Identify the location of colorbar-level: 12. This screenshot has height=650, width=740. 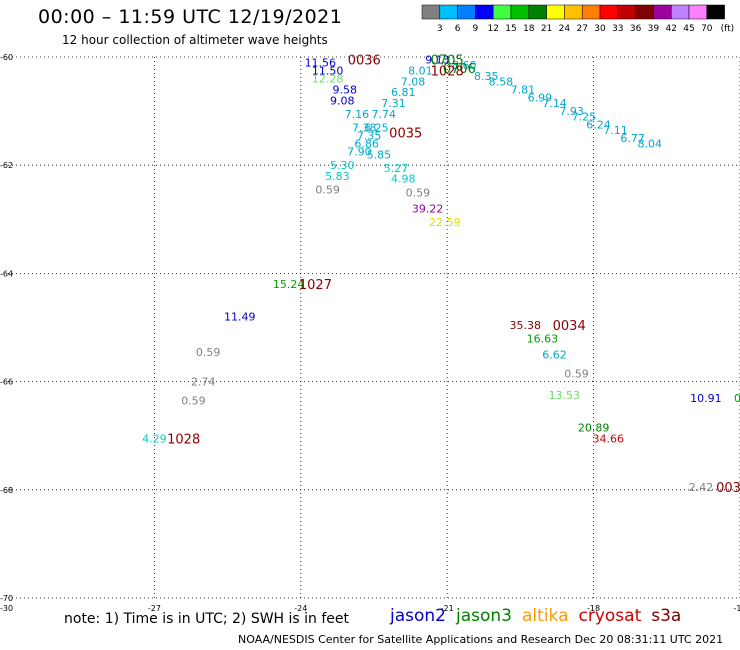
(492, 29).